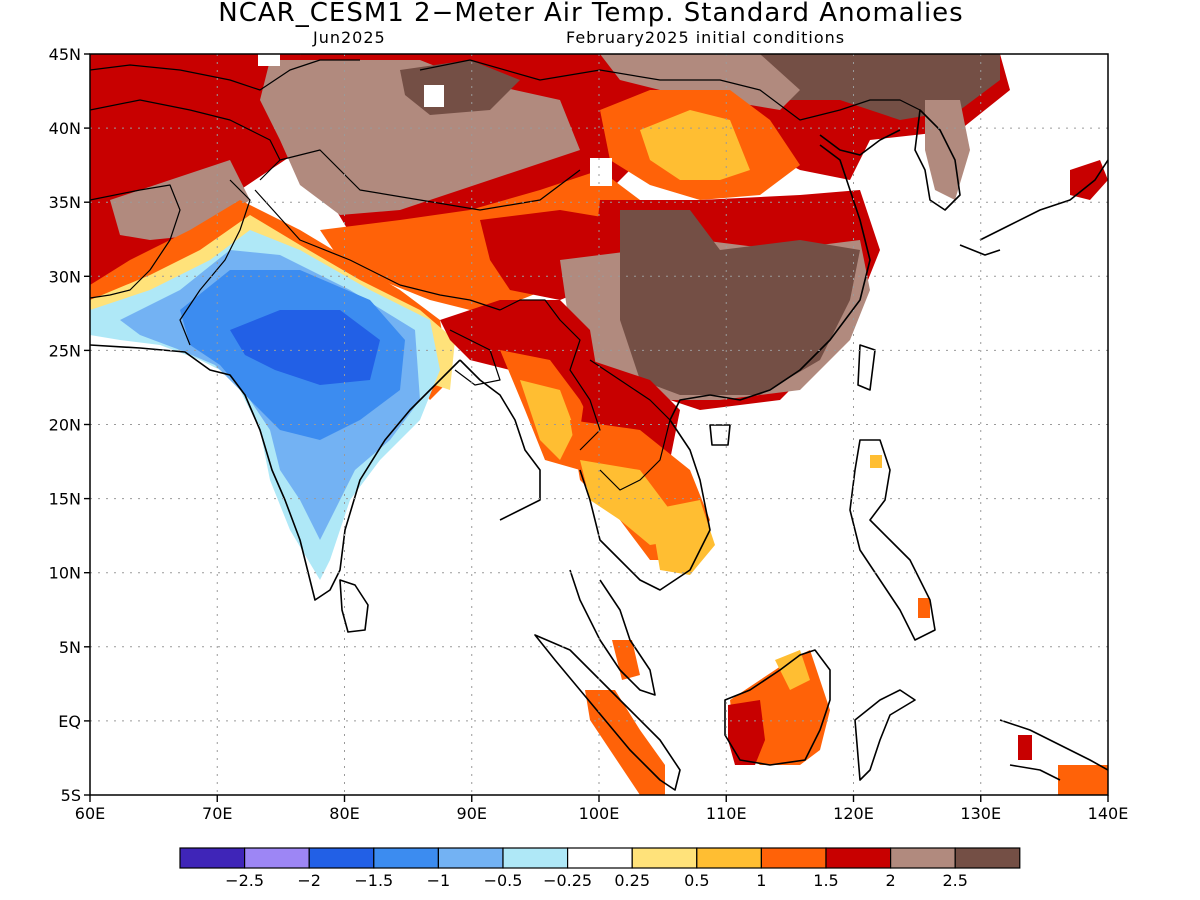 The width and height of the screenshot is (1200, 900). I want to click on legend-label: −0.5, so click(503, 880).